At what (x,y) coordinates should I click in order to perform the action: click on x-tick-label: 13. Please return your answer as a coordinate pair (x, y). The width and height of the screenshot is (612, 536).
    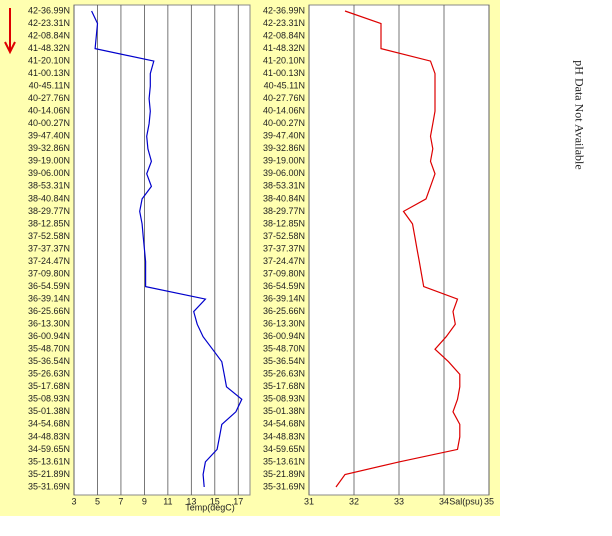
    Looking at the image, I should click on (191, 501).